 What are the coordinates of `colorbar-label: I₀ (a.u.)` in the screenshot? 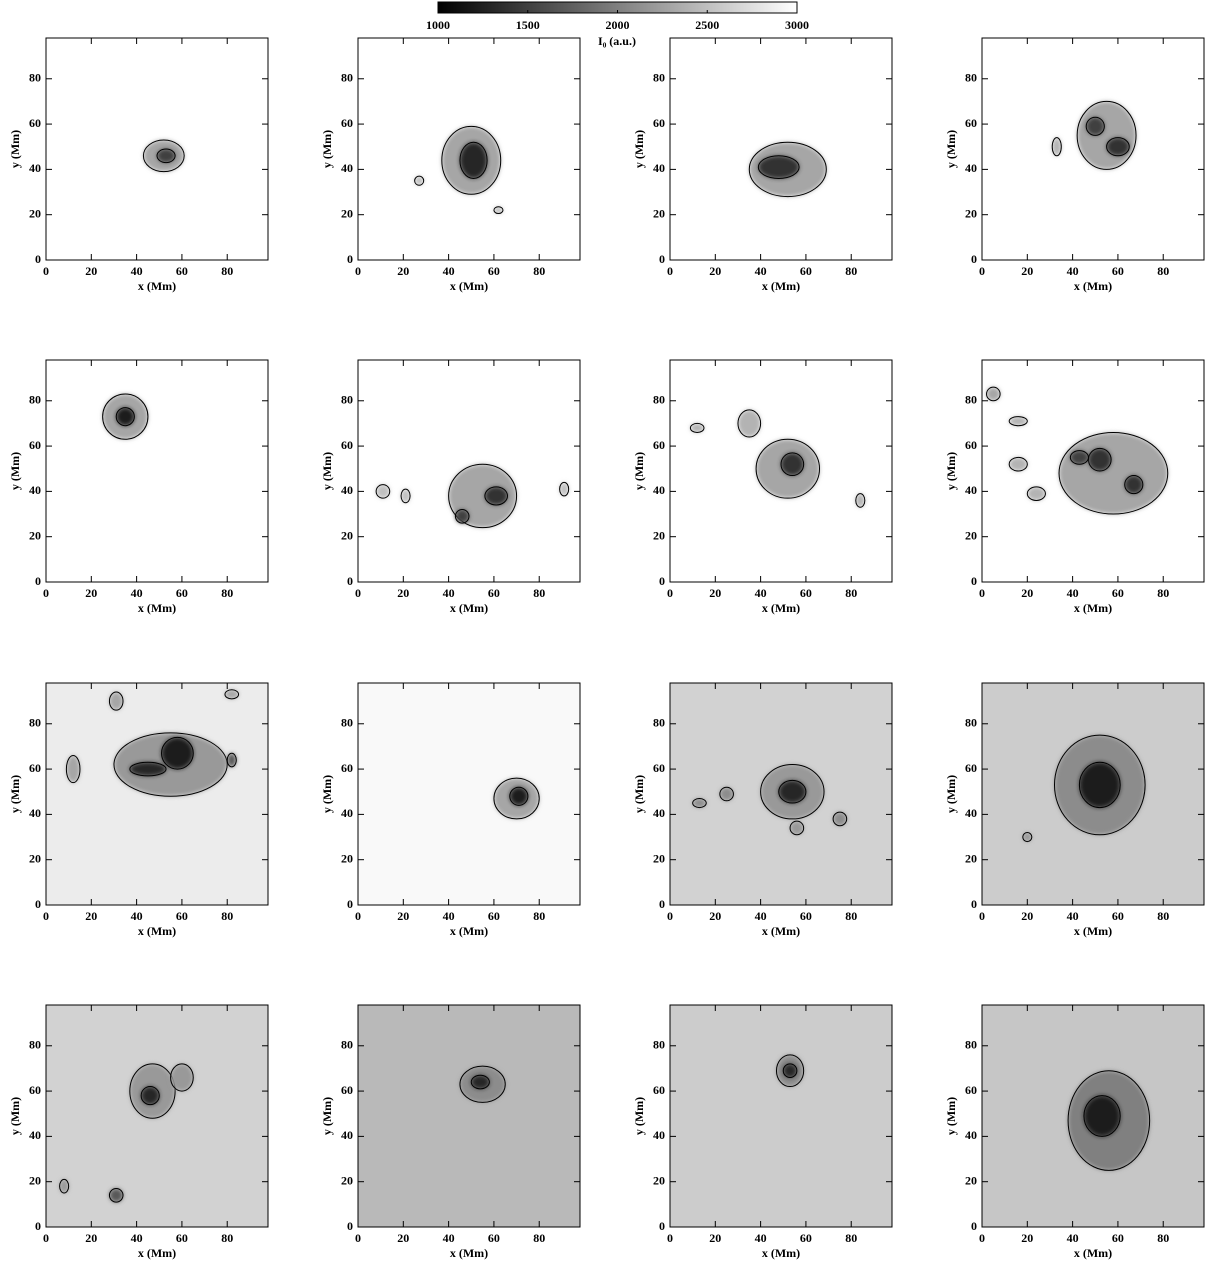 It's located at (617, 41).